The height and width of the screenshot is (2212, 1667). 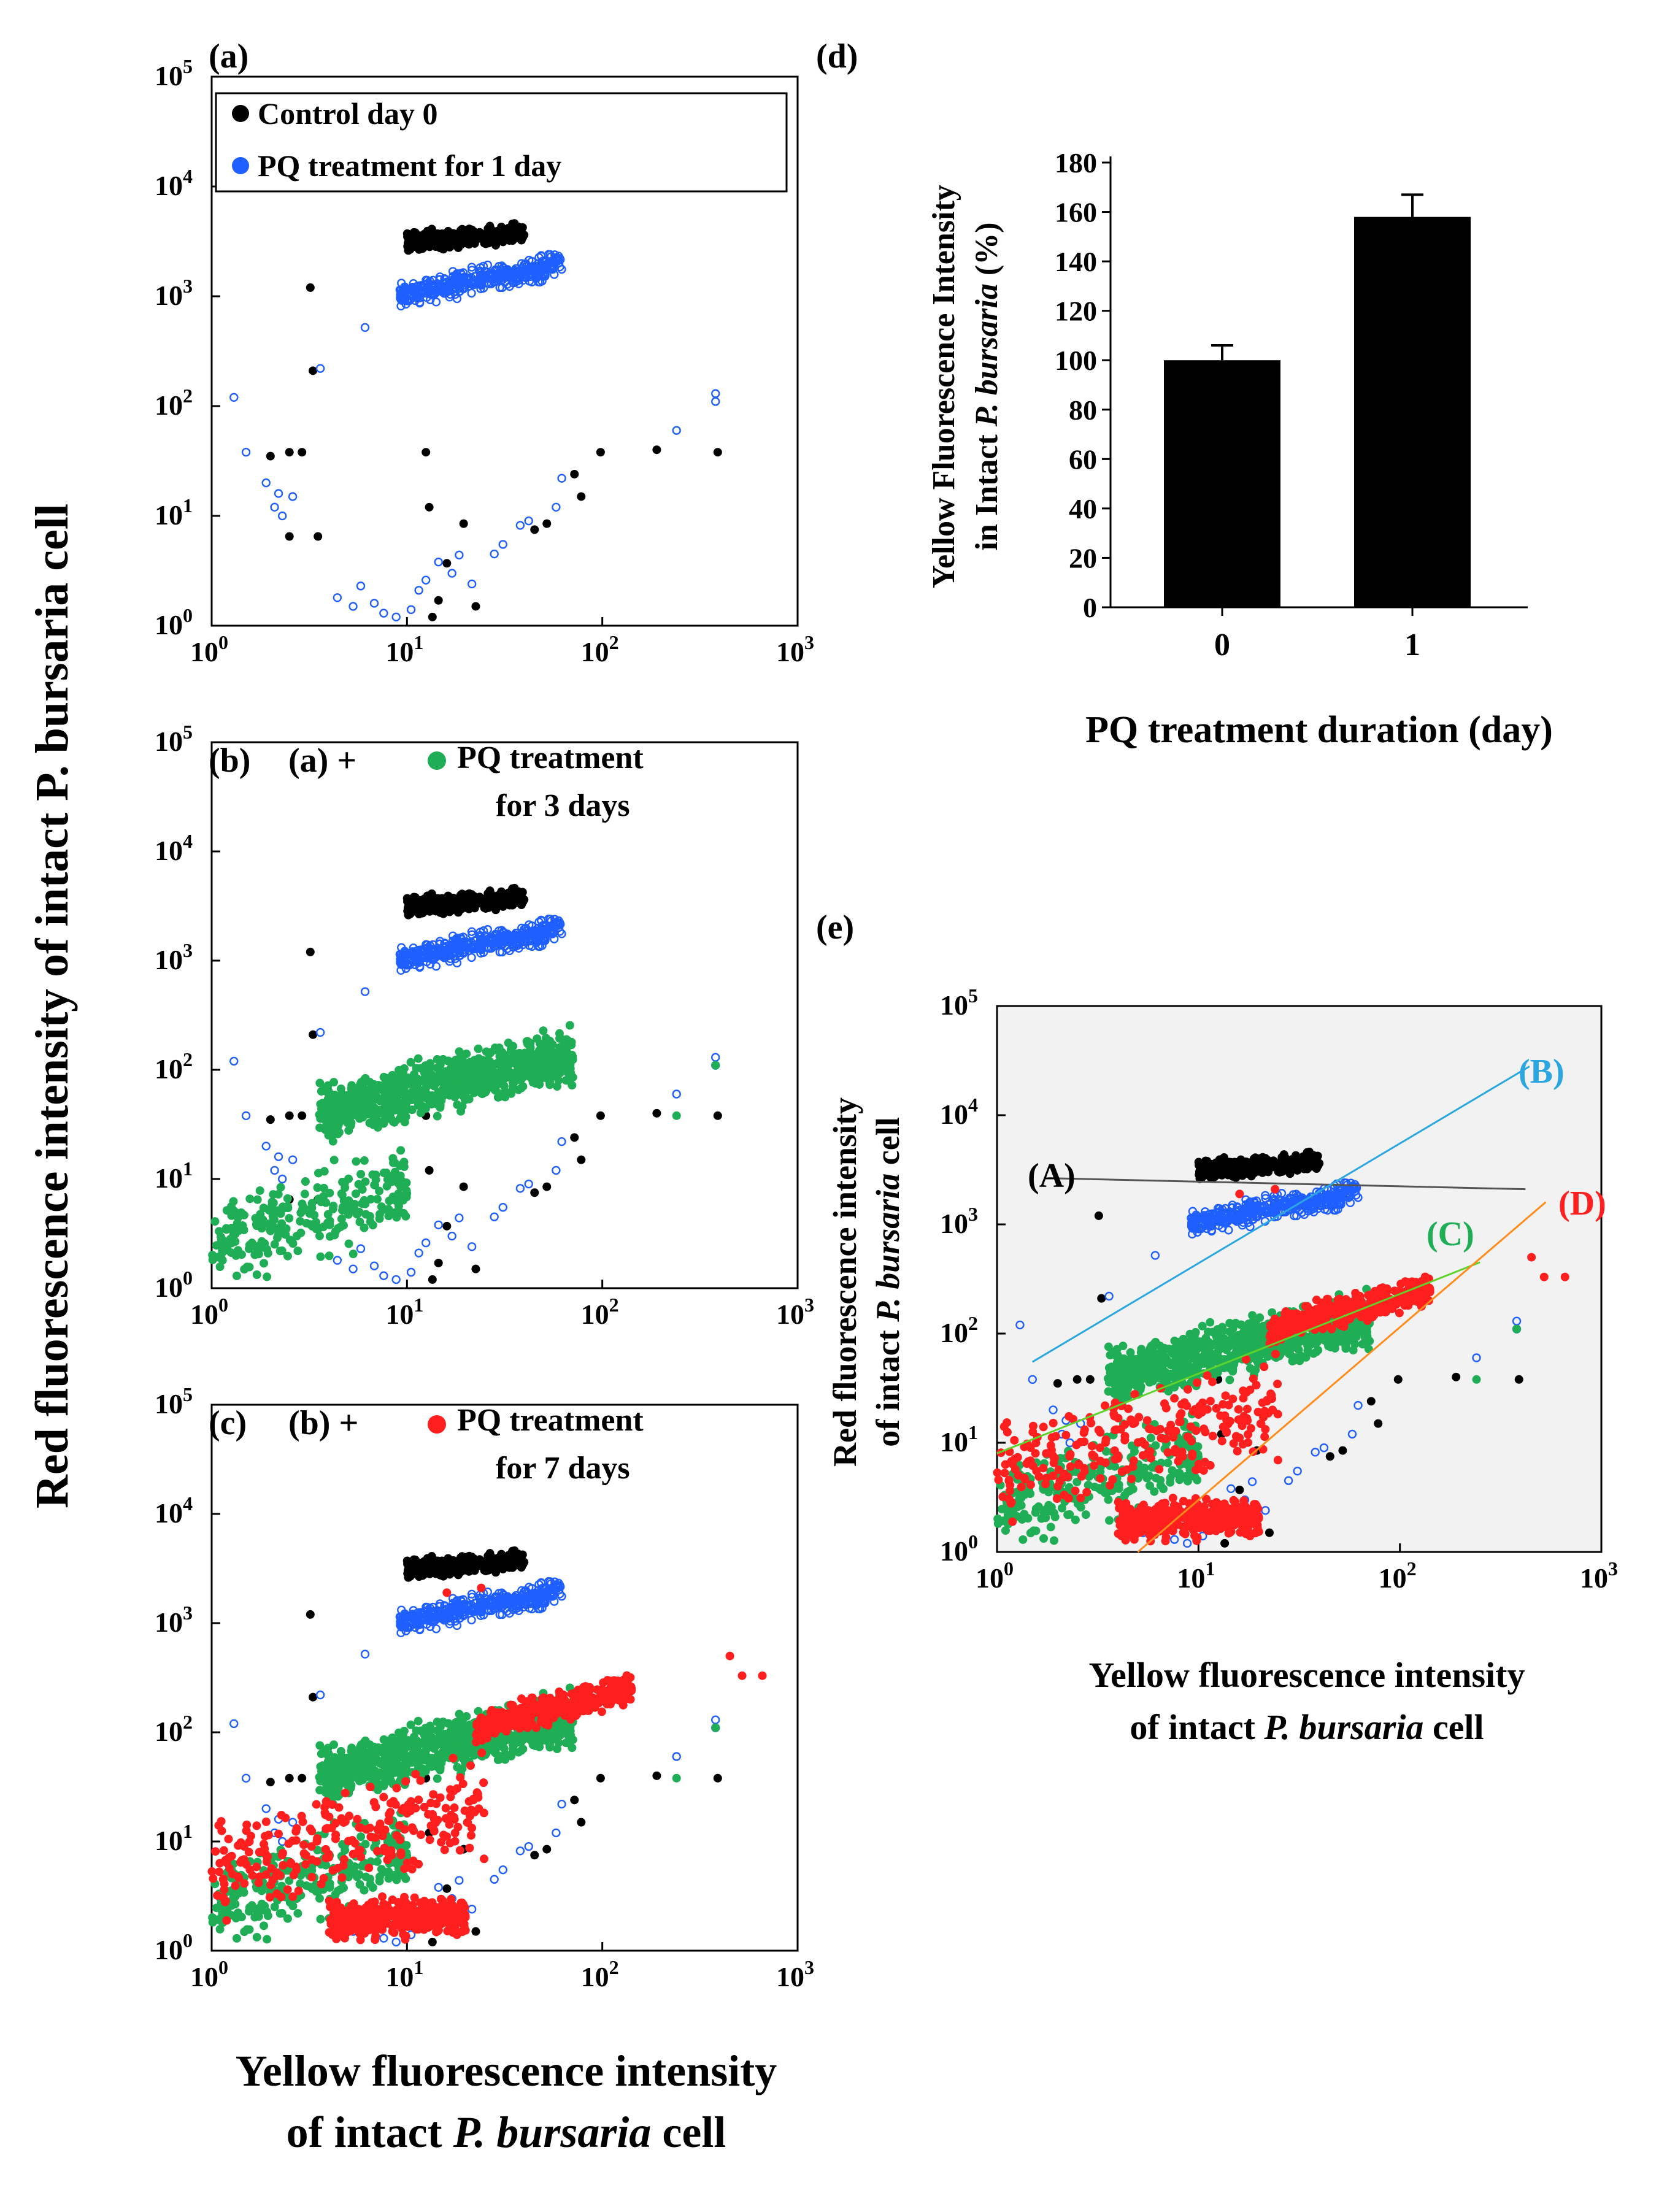 I want to click on legend-marker, so click(x=240, y=113).